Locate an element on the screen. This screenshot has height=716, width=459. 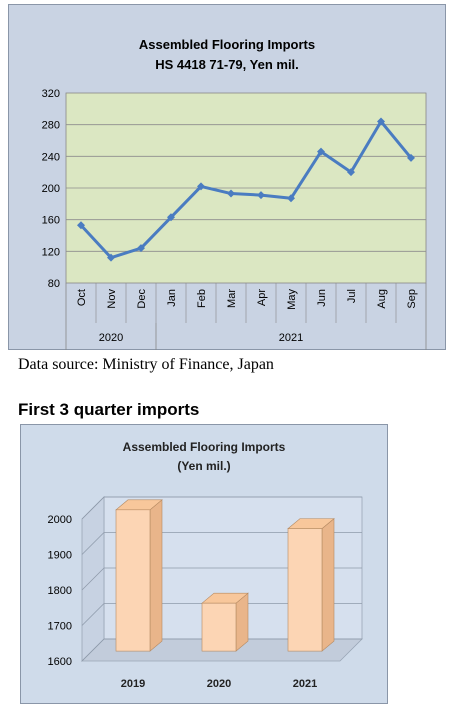
chart-subtitle: HS 4418 71-79, Yen mil. is located at coordinates (227, 64).